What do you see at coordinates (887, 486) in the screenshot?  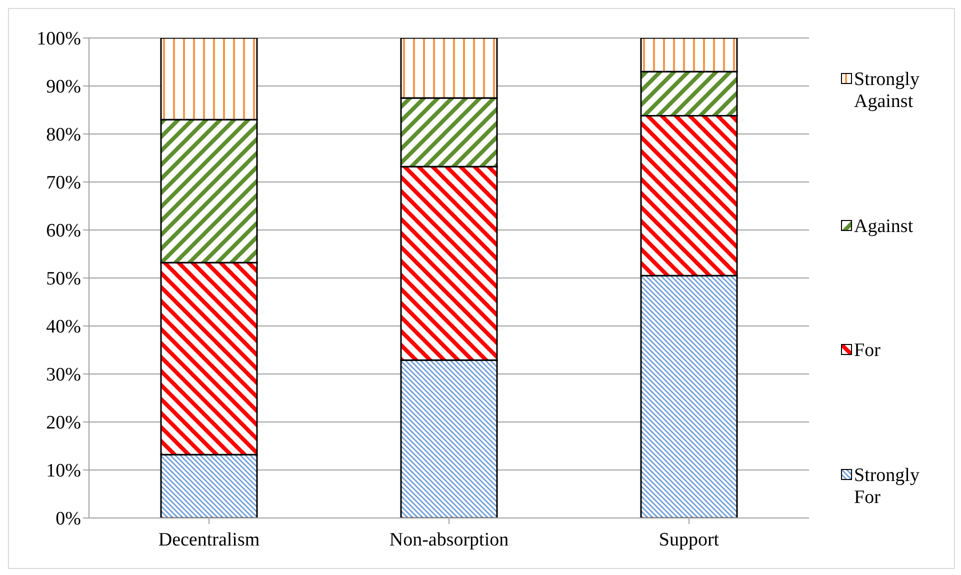 I see `legend-label: Strongly For` at bounding box center [887, 486].